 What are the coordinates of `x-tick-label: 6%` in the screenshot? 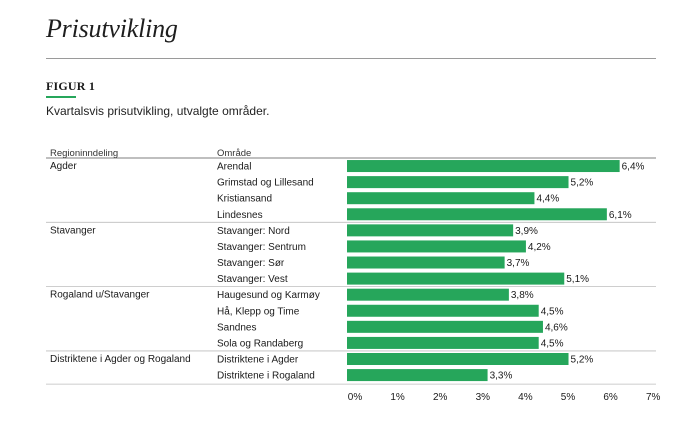 It's located at (610, 397).